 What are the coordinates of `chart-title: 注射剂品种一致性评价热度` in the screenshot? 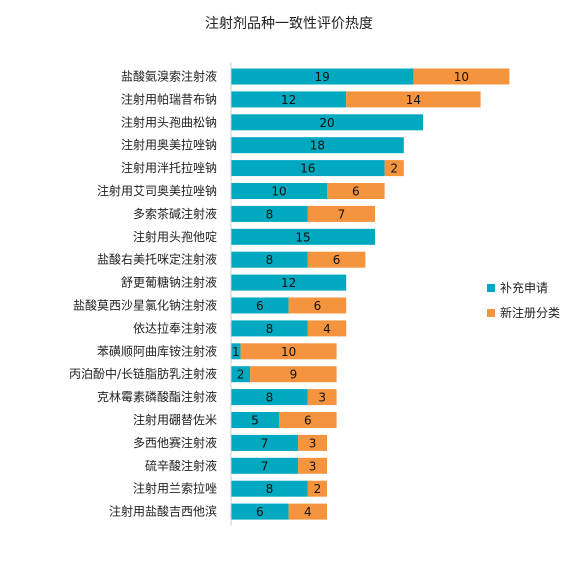 It's located at (289, 24).